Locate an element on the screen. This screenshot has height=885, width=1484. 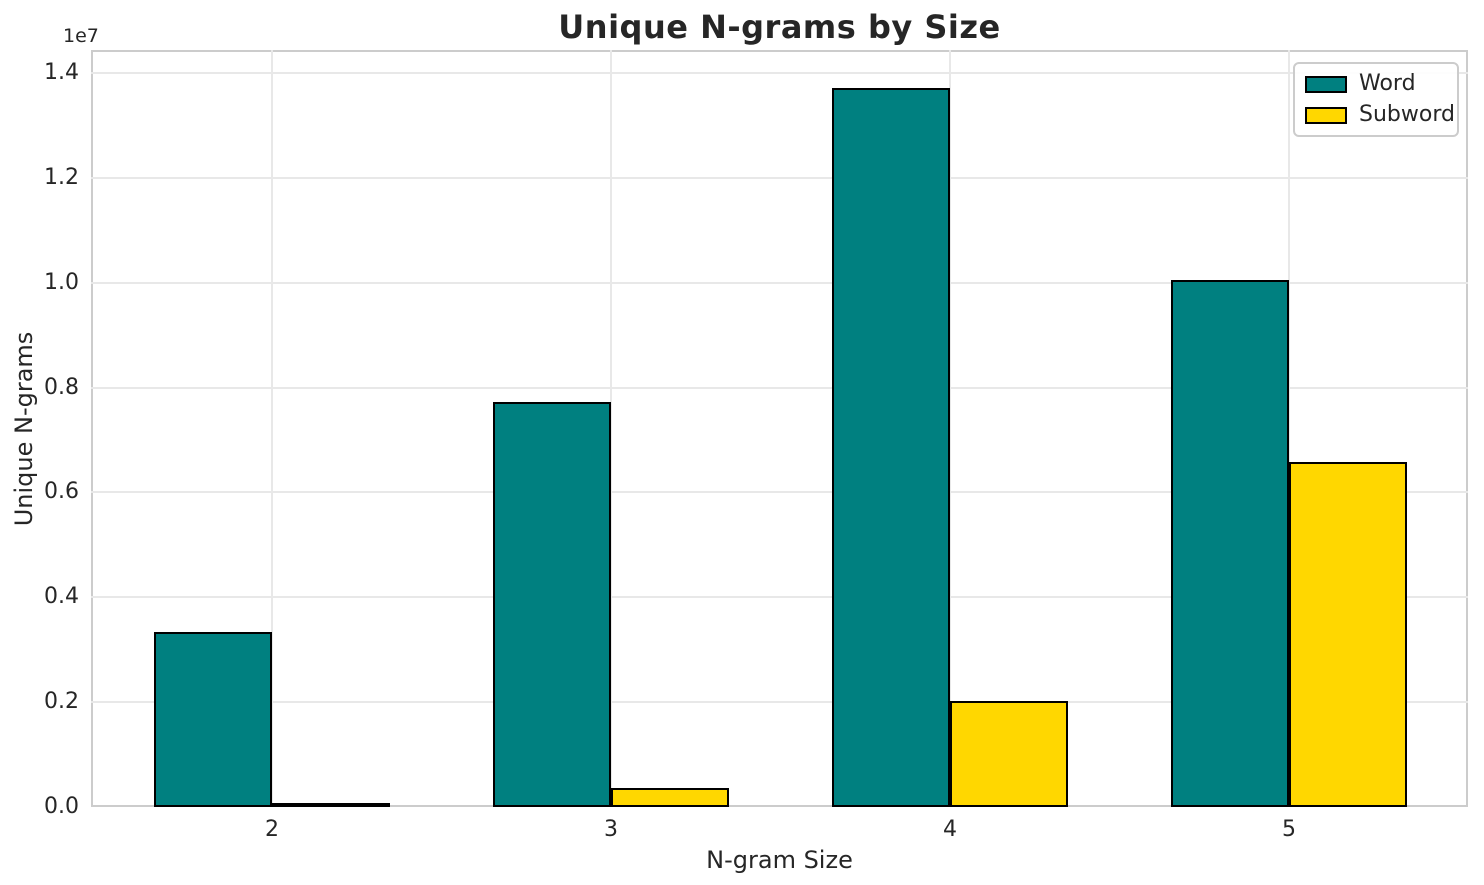
y-tick-label: 0.2 is located at coordinates (61, 702).